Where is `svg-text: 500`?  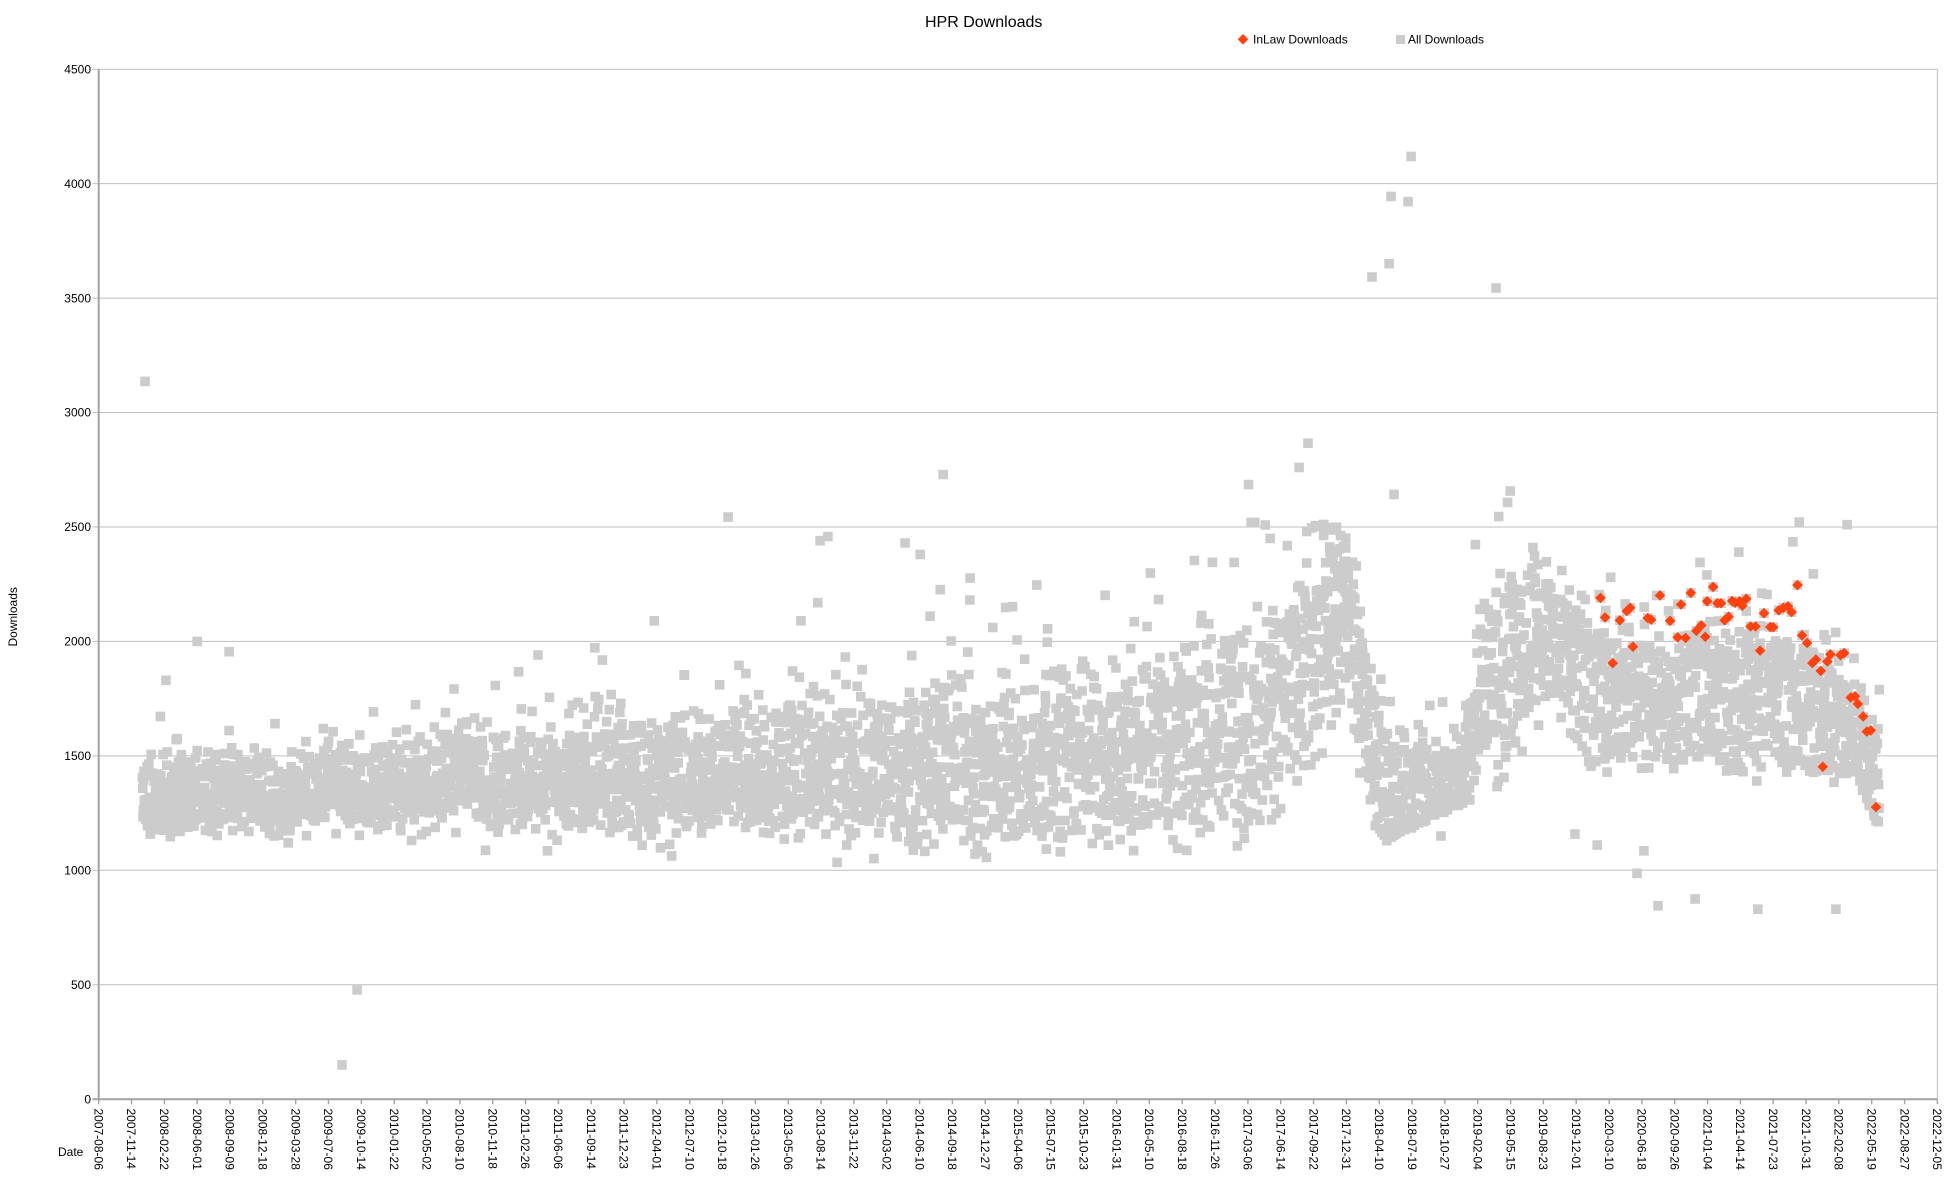 svg-text: 500 is located at coordinates (81, 985).